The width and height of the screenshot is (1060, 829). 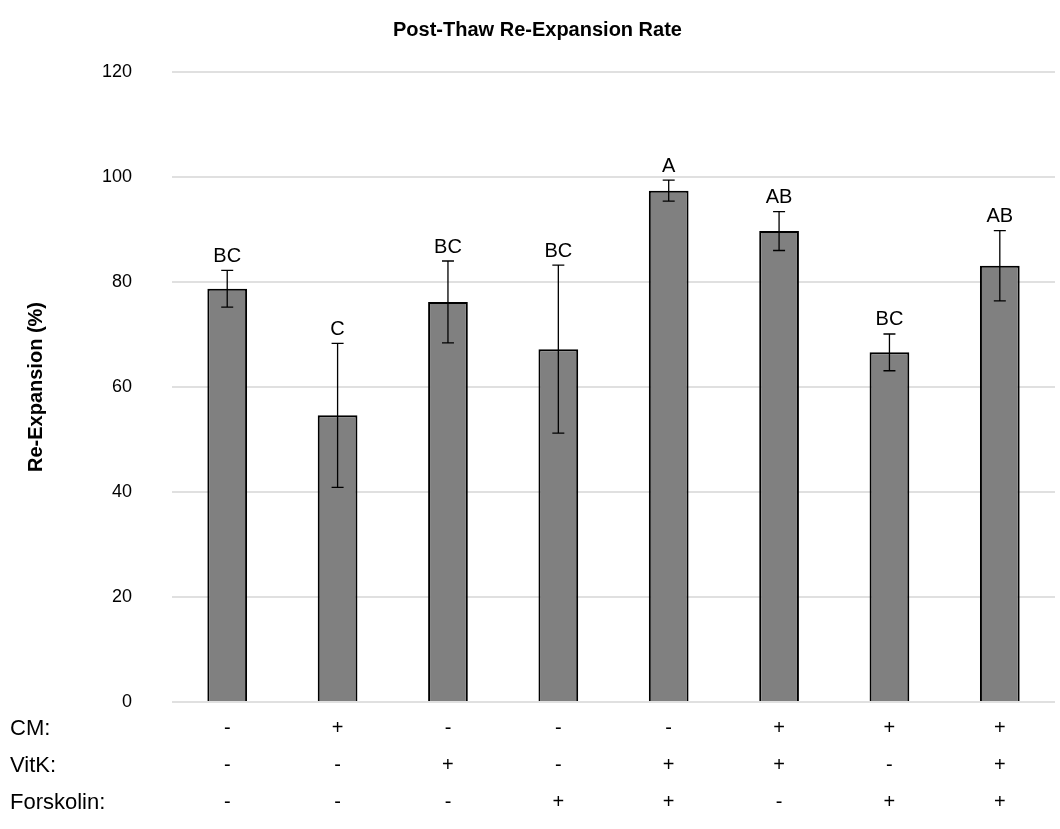 I want to click on annotation: C, so click(x=337, y=327).